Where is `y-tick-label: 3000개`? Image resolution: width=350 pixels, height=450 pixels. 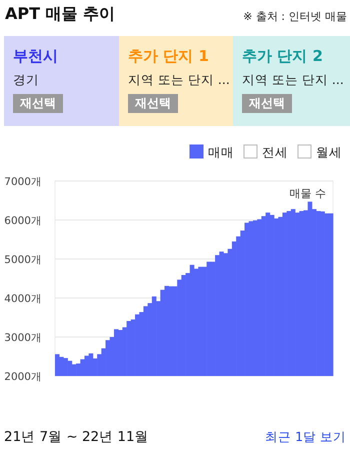
y-tick-label: 3000개 is located at coordinates (23, 338).